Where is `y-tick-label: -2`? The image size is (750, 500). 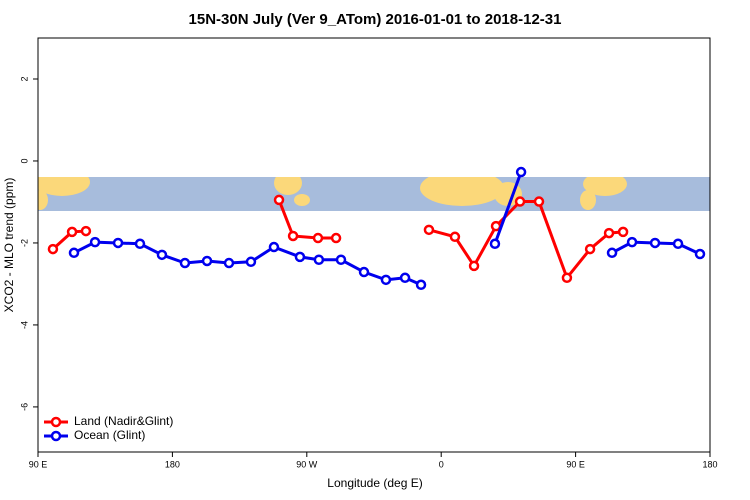 y-tick-label: -2 is located at coordinates (24, 243).